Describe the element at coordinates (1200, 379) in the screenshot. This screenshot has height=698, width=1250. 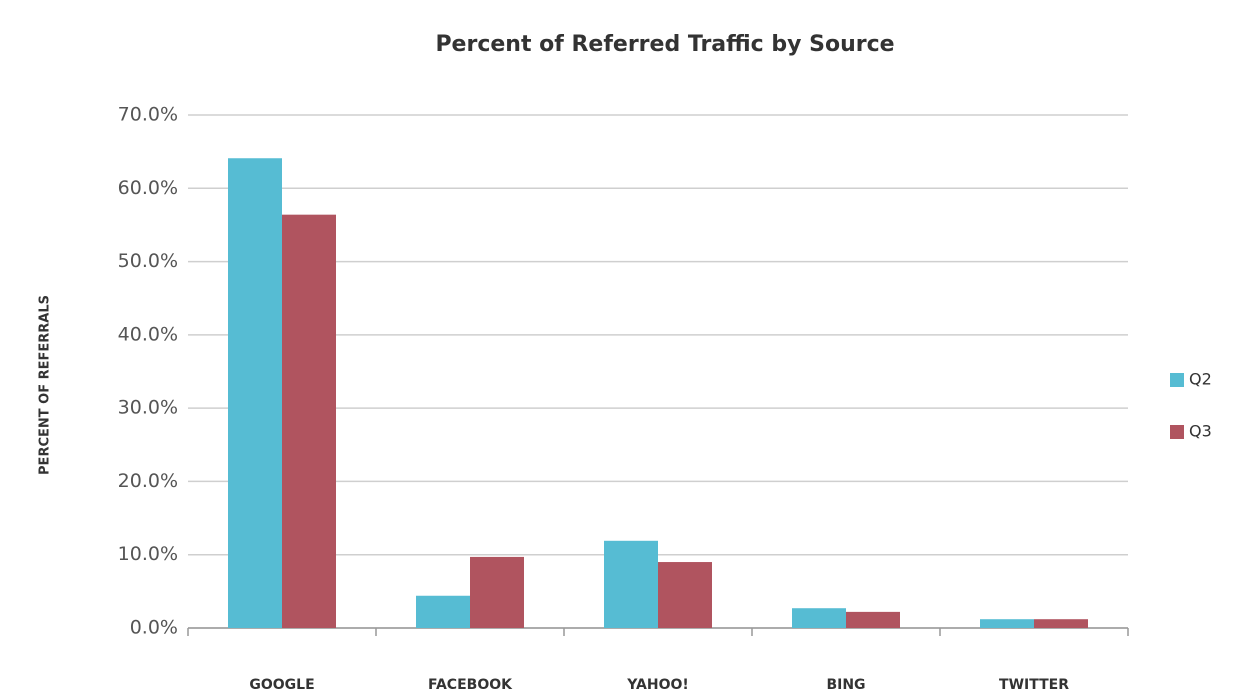
I see `legend-label: Q2` at that location.